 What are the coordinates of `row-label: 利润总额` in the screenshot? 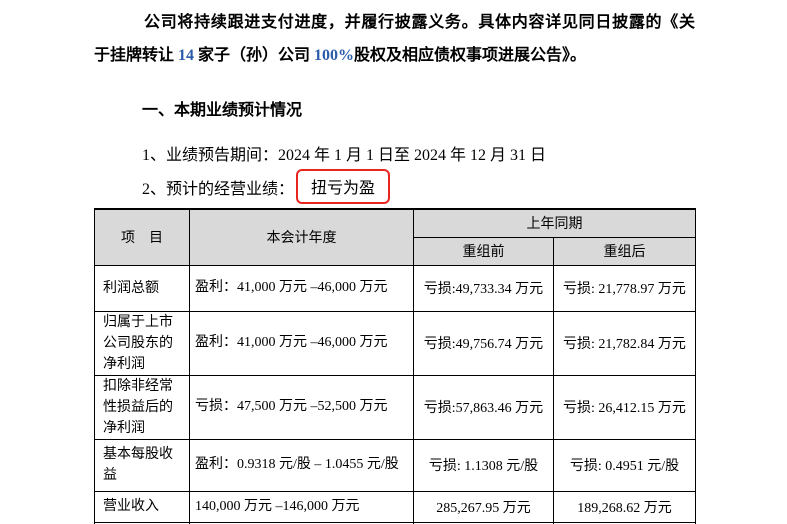 It's located at (142, 288).